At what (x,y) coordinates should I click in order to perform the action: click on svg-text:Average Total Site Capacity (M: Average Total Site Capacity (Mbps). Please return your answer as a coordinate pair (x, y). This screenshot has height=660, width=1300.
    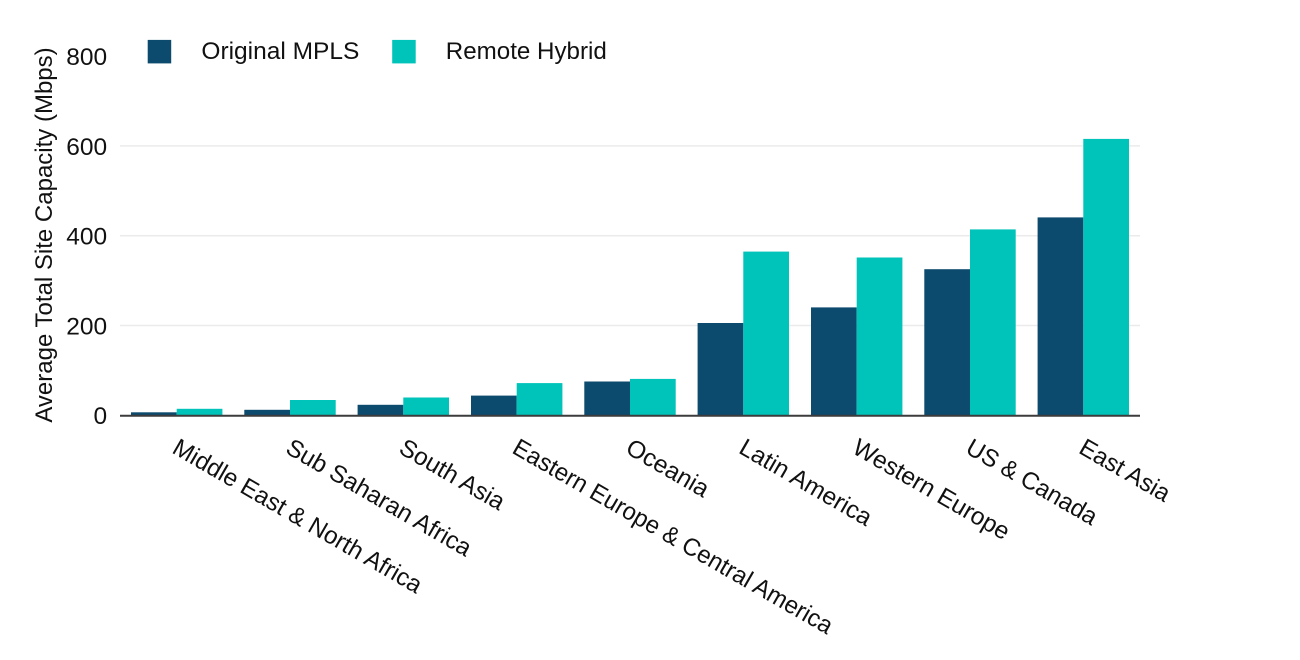
    Looking at the image, I should click on (44, 234).